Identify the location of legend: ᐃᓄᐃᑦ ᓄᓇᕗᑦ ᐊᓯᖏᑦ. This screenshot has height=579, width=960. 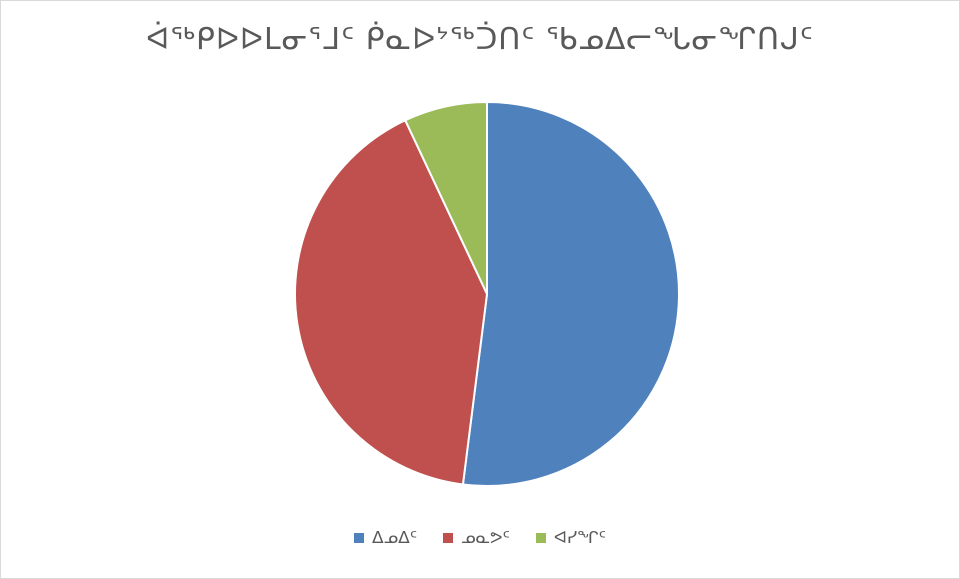
(480, 538).